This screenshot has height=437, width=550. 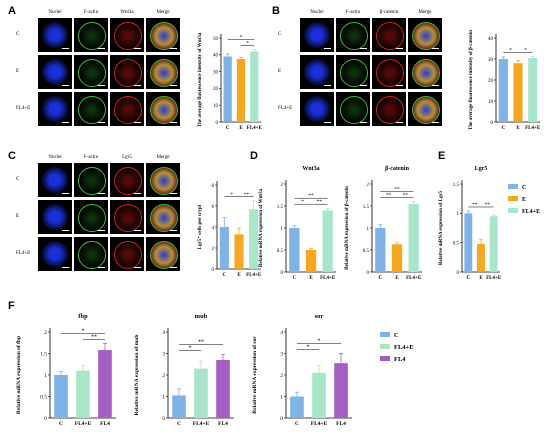 I want to click on y-axis-label: Relative mRNA expression of β-catenin, so click(x=347, y=228).